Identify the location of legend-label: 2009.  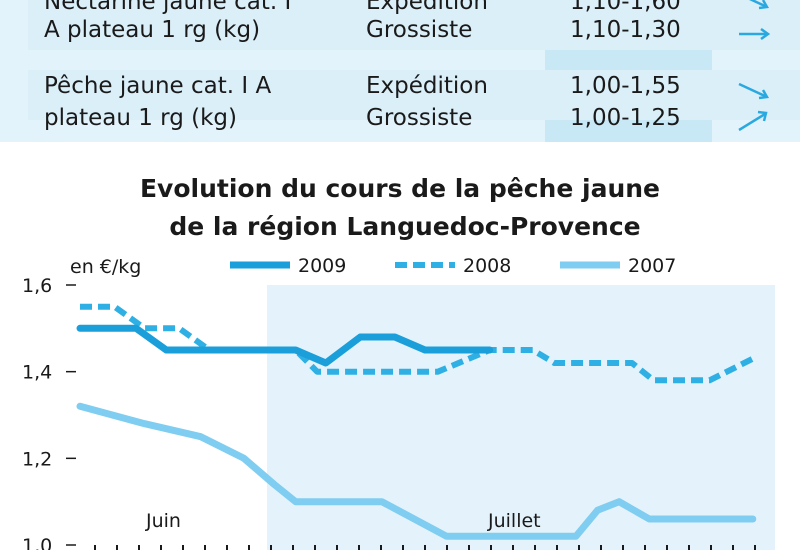
(322, 266).